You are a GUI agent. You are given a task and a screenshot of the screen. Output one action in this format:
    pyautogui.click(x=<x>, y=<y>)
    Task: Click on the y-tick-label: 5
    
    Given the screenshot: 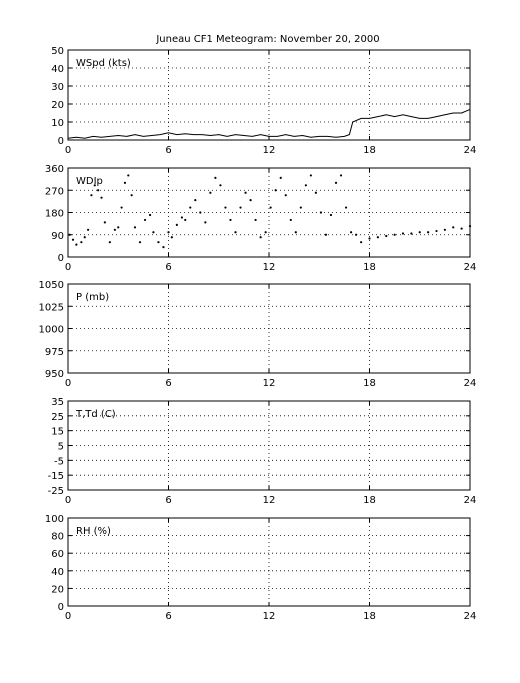 What is the action you would take?
    pyautogui.click(x=61, y=447)
    